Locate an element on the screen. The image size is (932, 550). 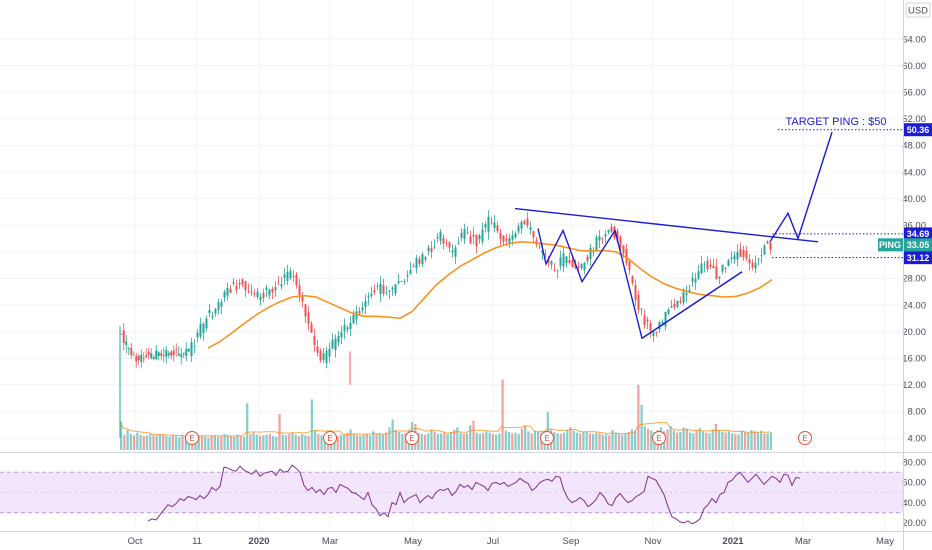
time-tick-label: Oct is located at coordinates (135, 541).